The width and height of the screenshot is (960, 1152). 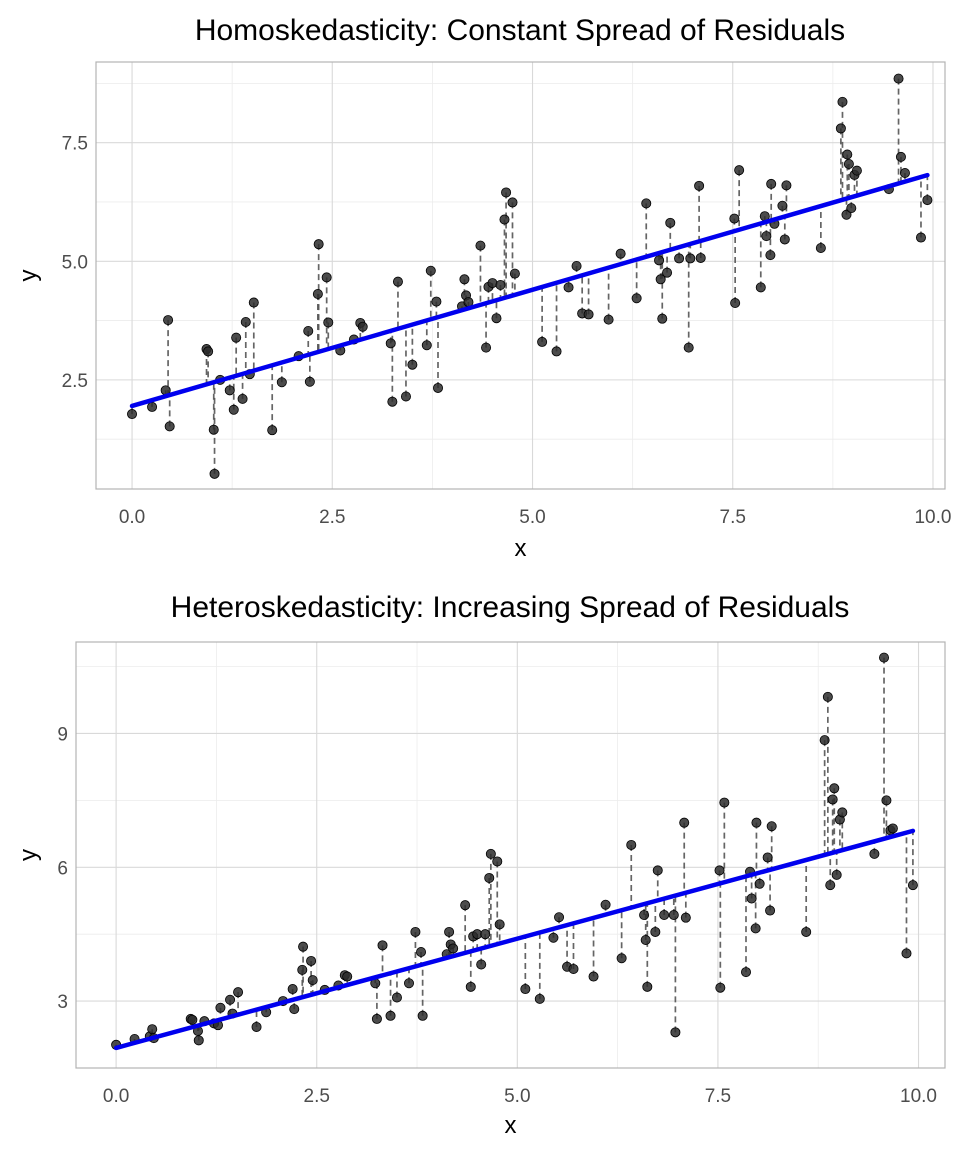 What do you see at coordinates (75, 262) in the screenshot?
I see `y-tick-label: 5.0` at bounding box center [75, 262].